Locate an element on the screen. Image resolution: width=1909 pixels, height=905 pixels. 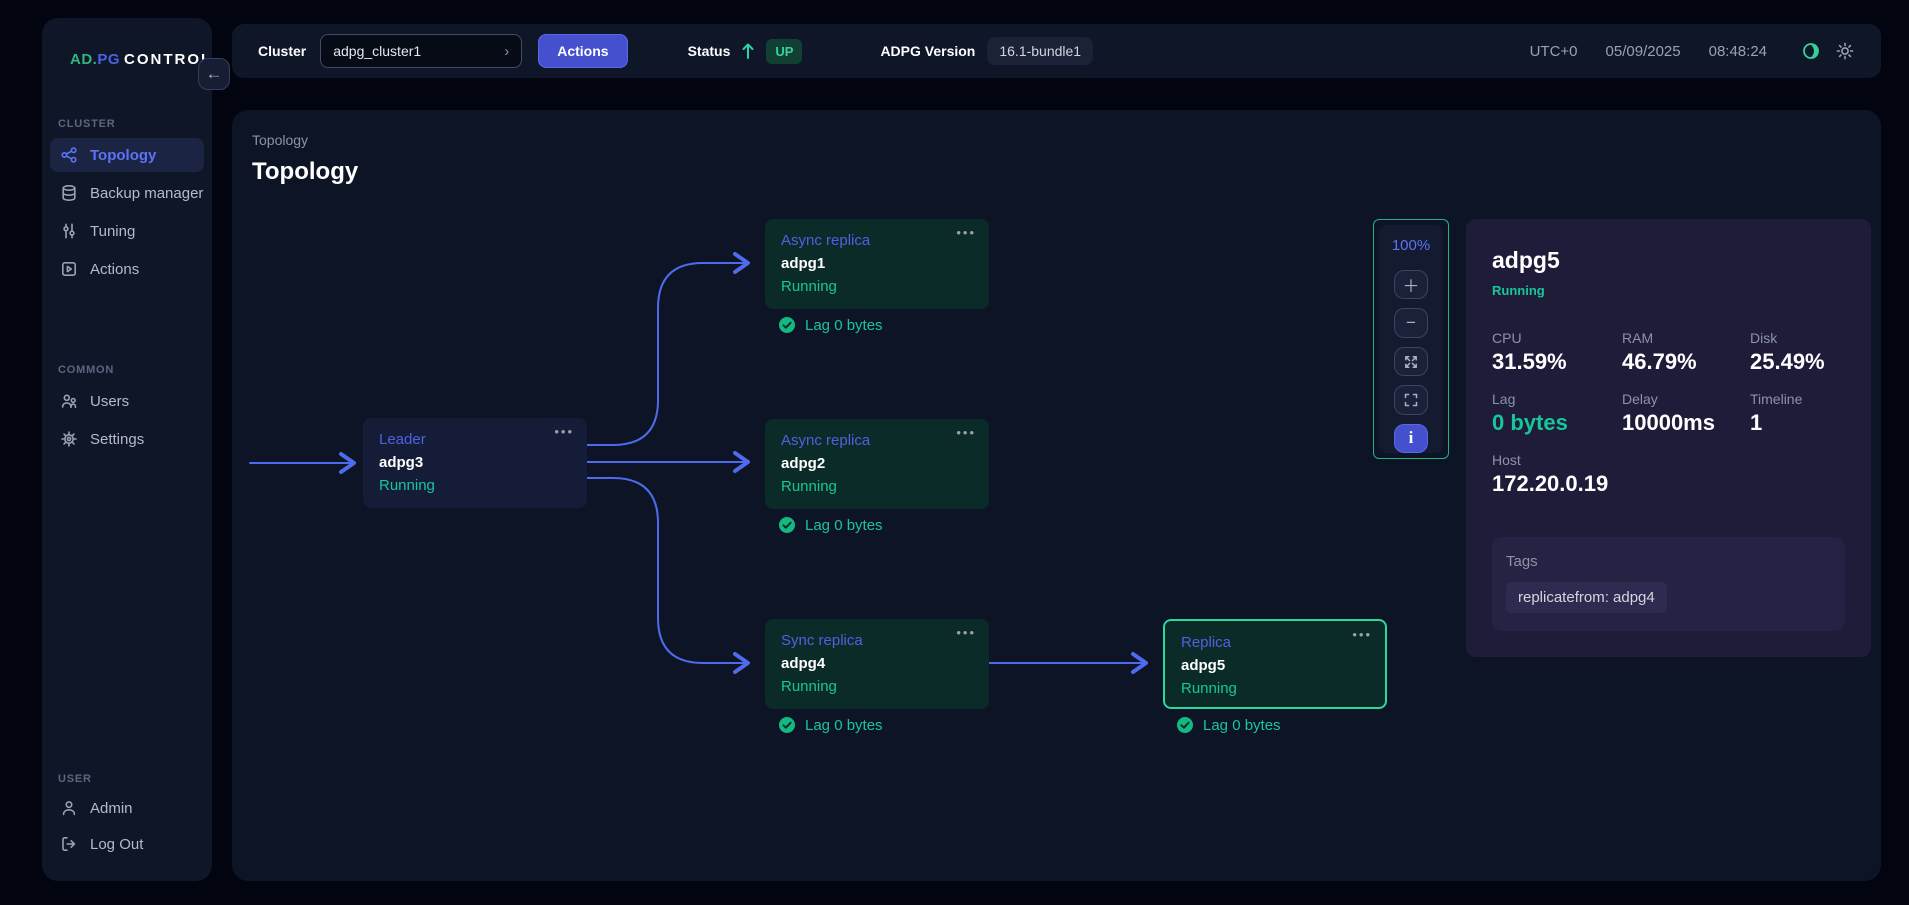
date-value: 05/09/2025 is located at coordinates (1643, 51).